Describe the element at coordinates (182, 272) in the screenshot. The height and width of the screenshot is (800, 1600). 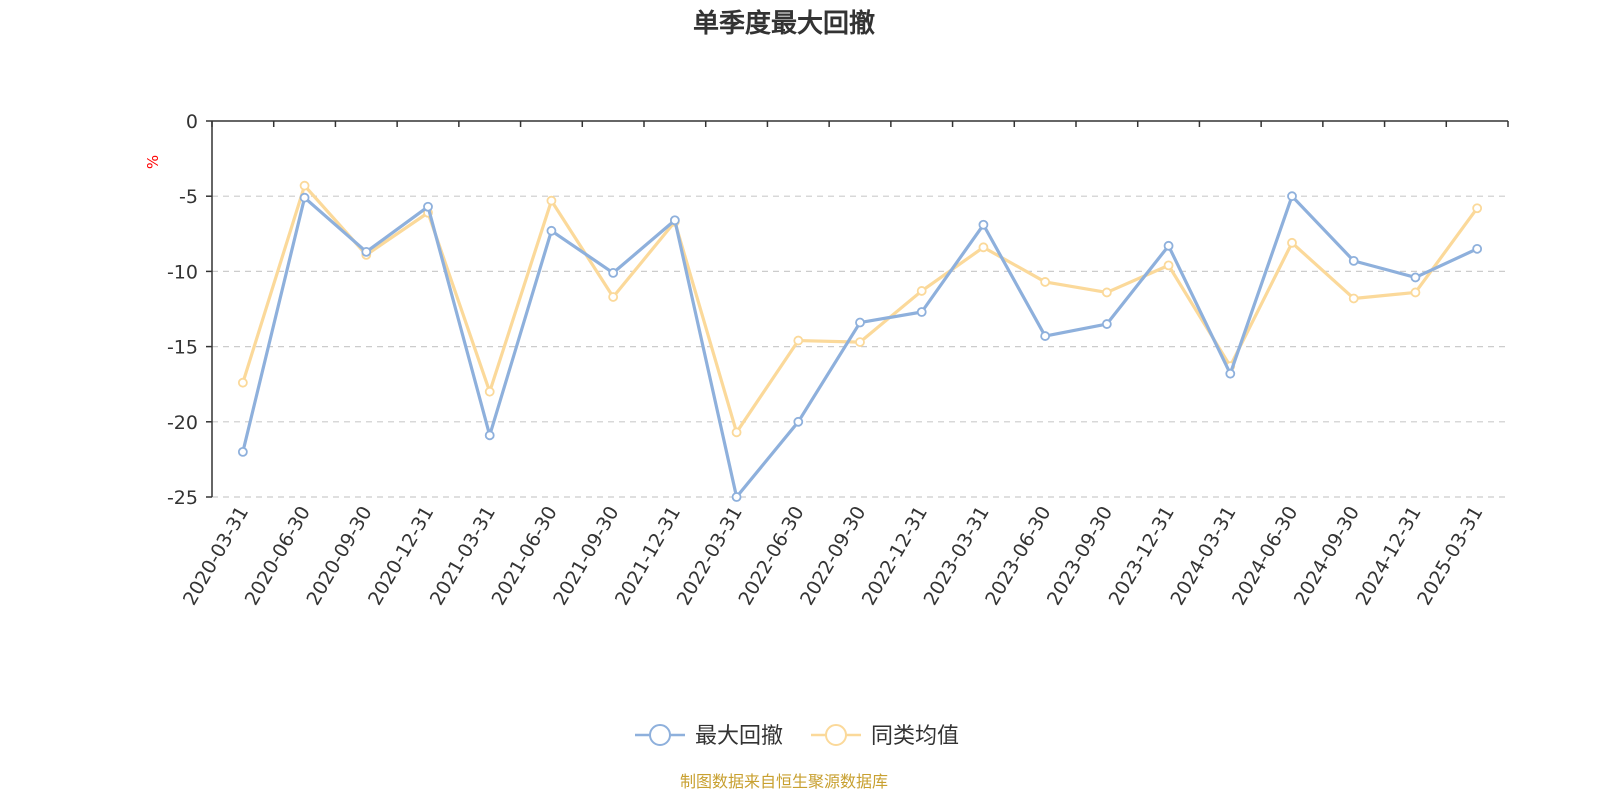
I see `y-tick-label: -10` at that location.